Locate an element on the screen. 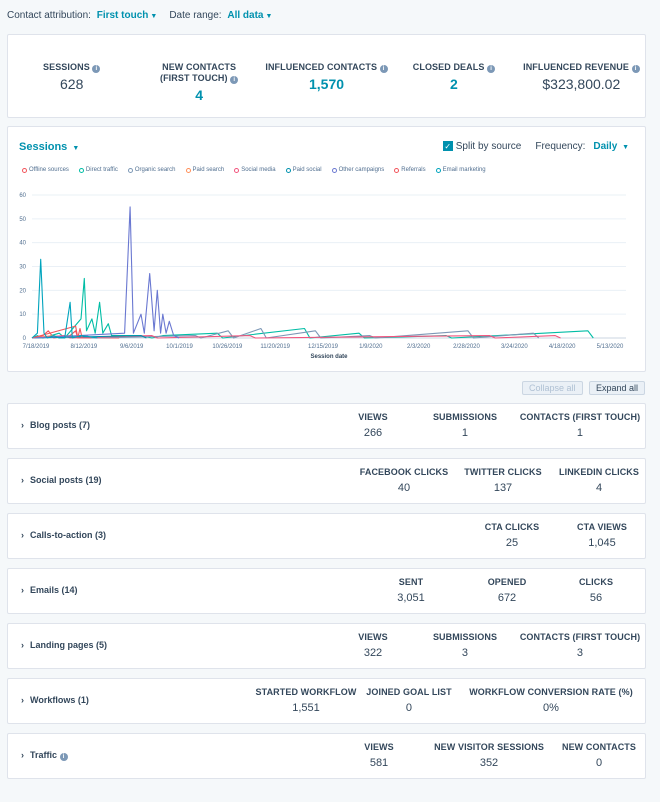 The width and height of the screenshot is (660, 802). attribution-filter: Contact attribution: First touch ▼ is located at coordinates (82, 15).